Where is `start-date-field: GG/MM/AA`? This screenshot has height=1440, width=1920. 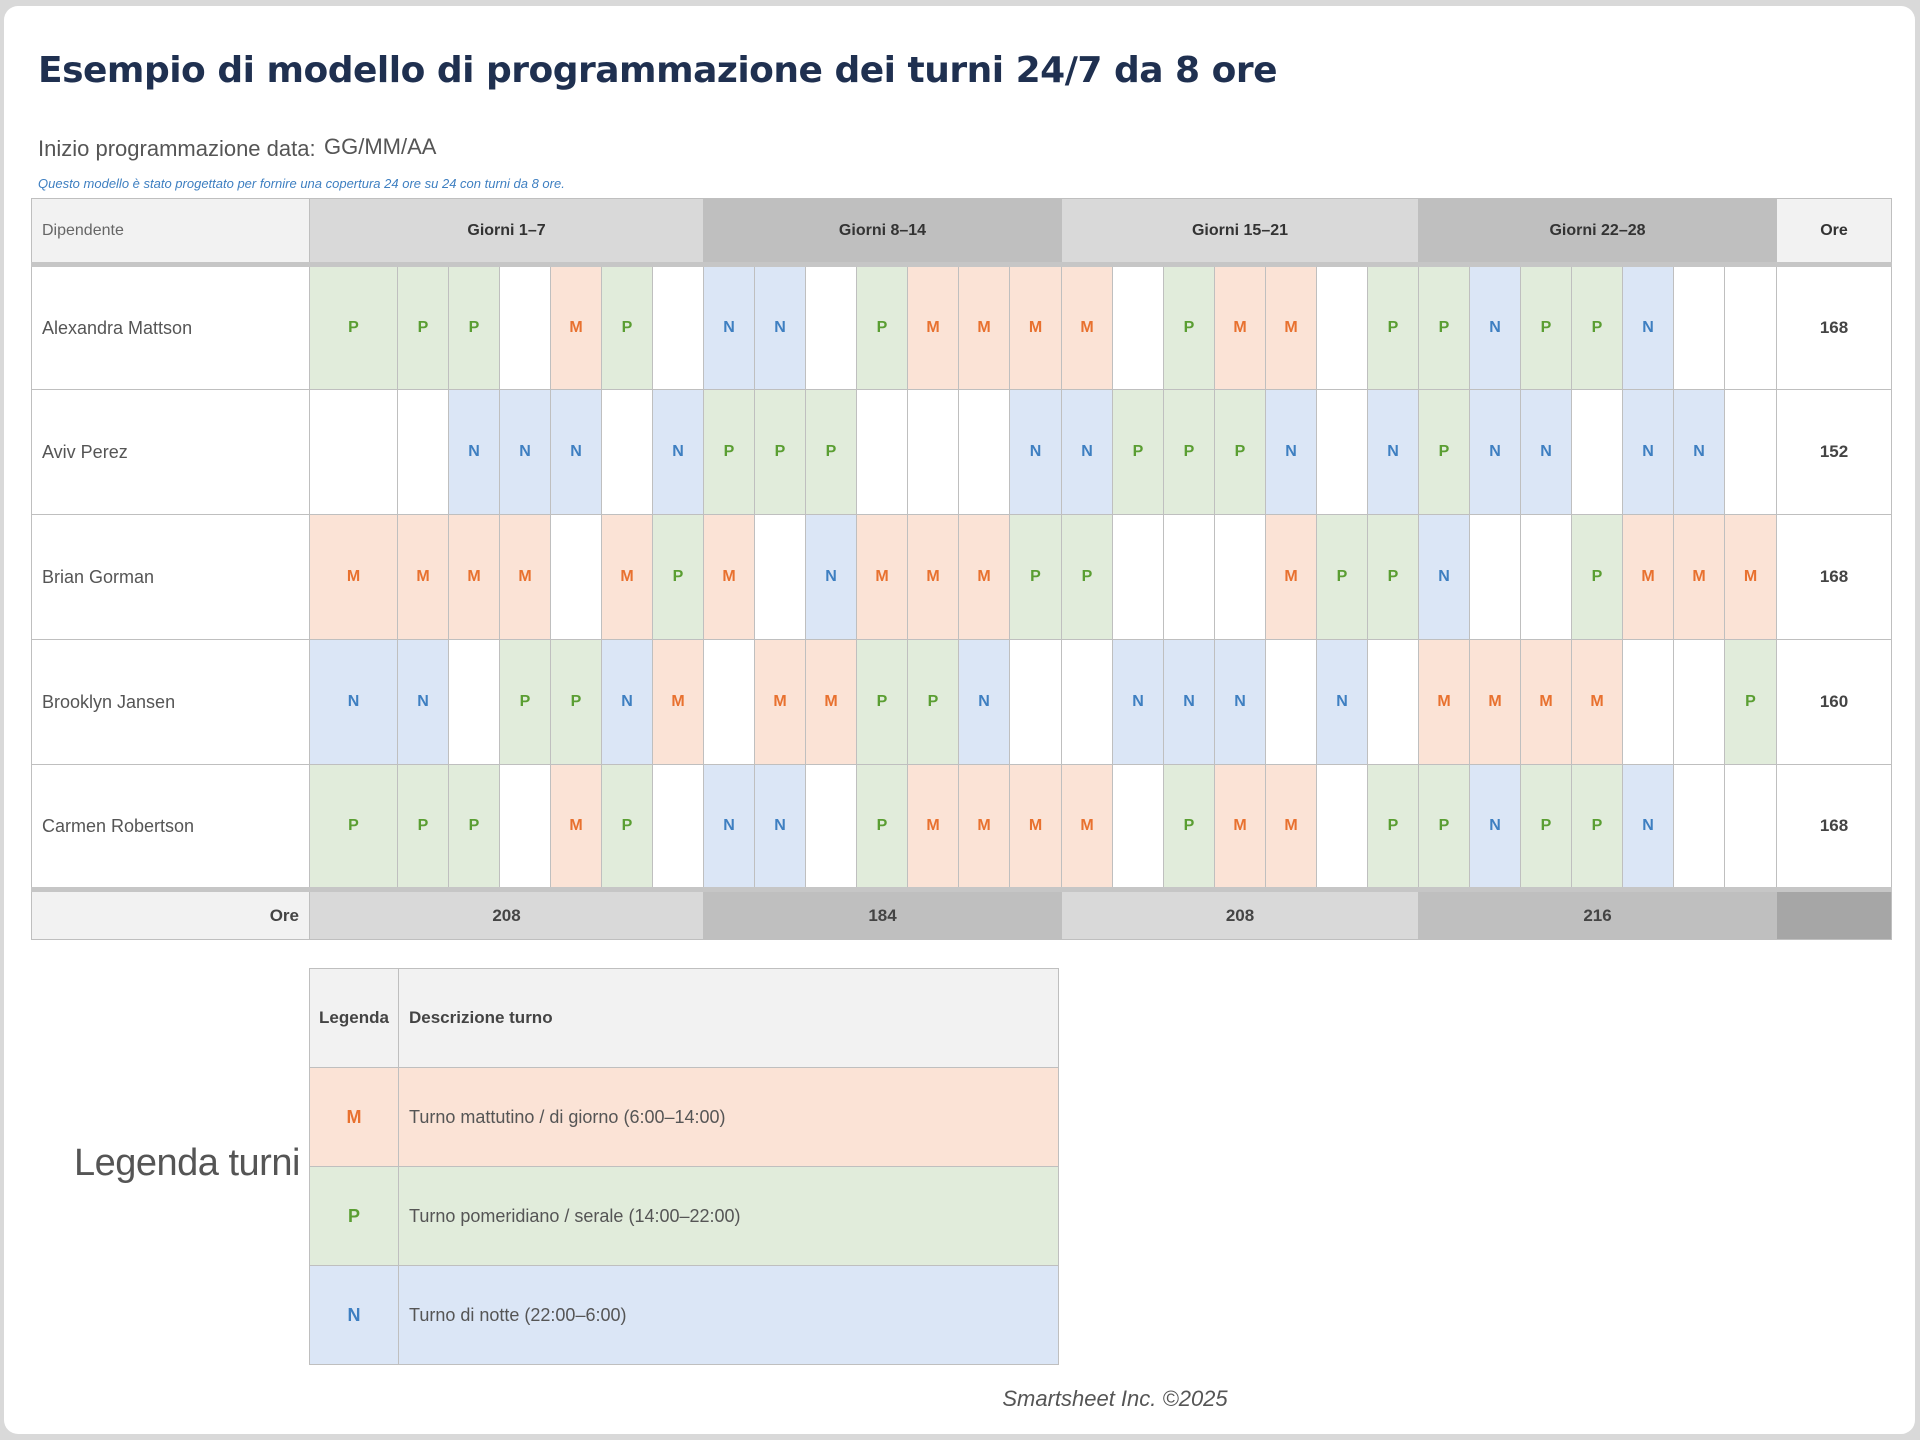
start-date-field: GG/MM/AA is located at coordinates (380, 146).